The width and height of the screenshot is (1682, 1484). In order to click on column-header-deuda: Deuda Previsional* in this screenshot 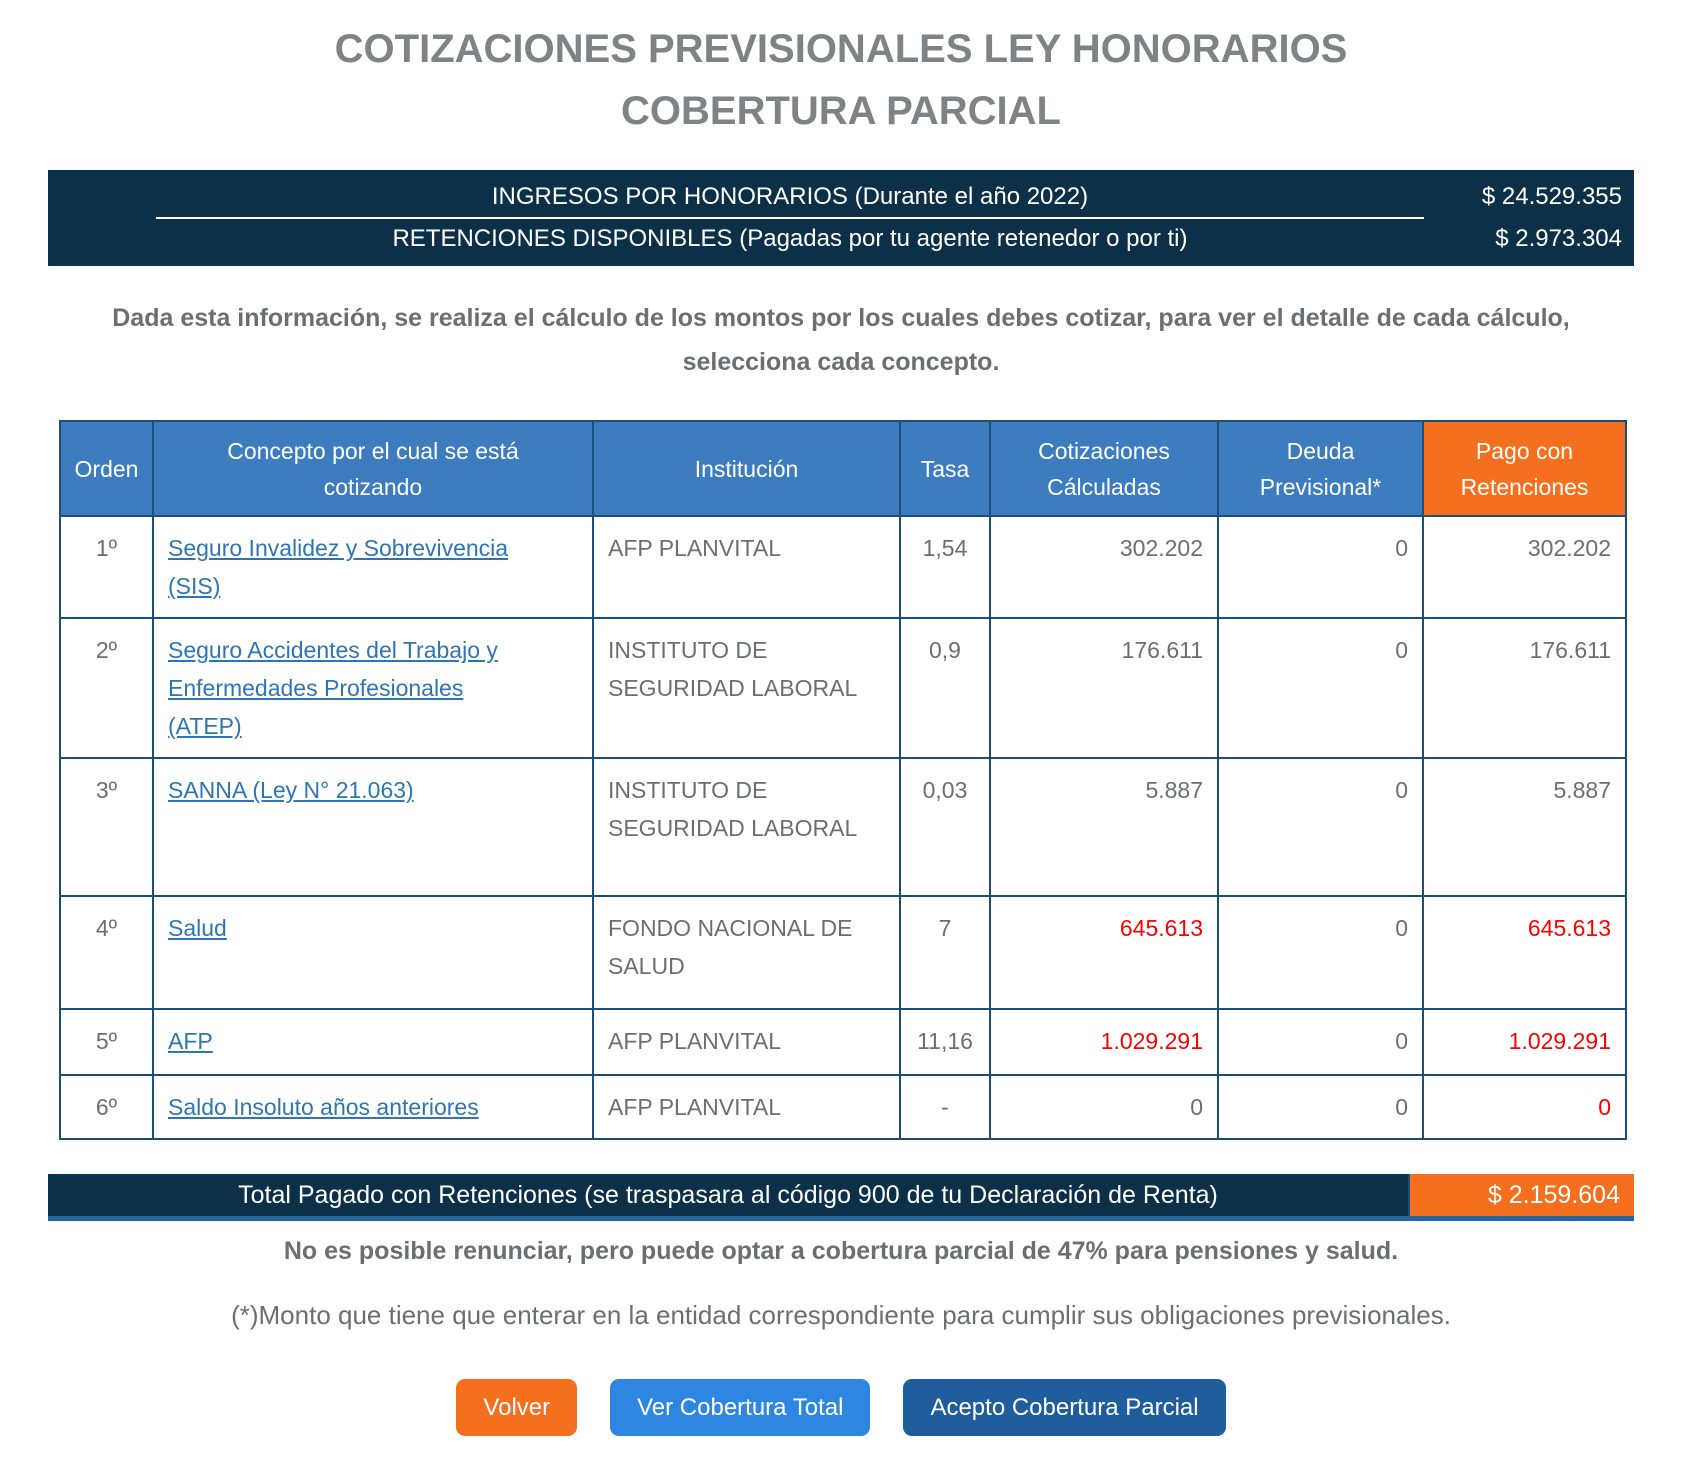, I will do `click(1320, 468)`.